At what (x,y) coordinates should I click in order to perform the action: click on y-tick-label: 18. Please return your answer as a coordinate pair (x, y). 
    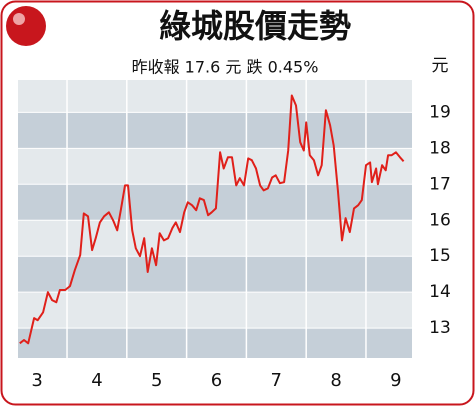
    Looking at the image, I should click on (440, 148).